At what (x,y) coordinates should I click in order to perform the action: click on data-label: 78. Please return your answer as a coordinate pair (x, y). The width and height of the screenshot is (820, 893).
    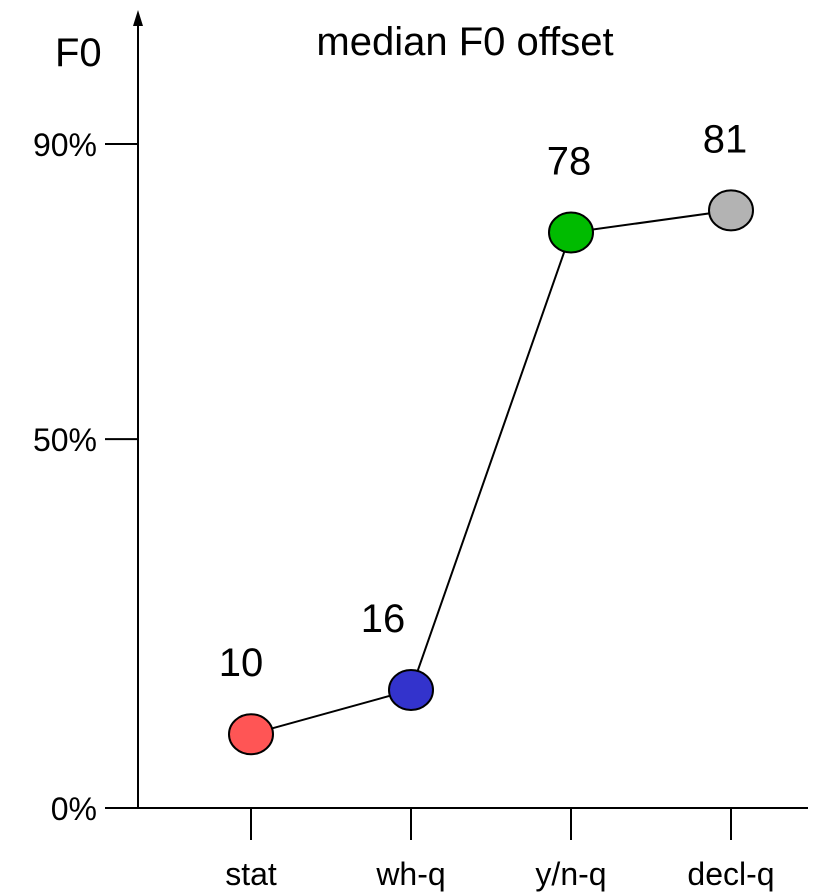
    Looking at the image, I should click on (569, 162).